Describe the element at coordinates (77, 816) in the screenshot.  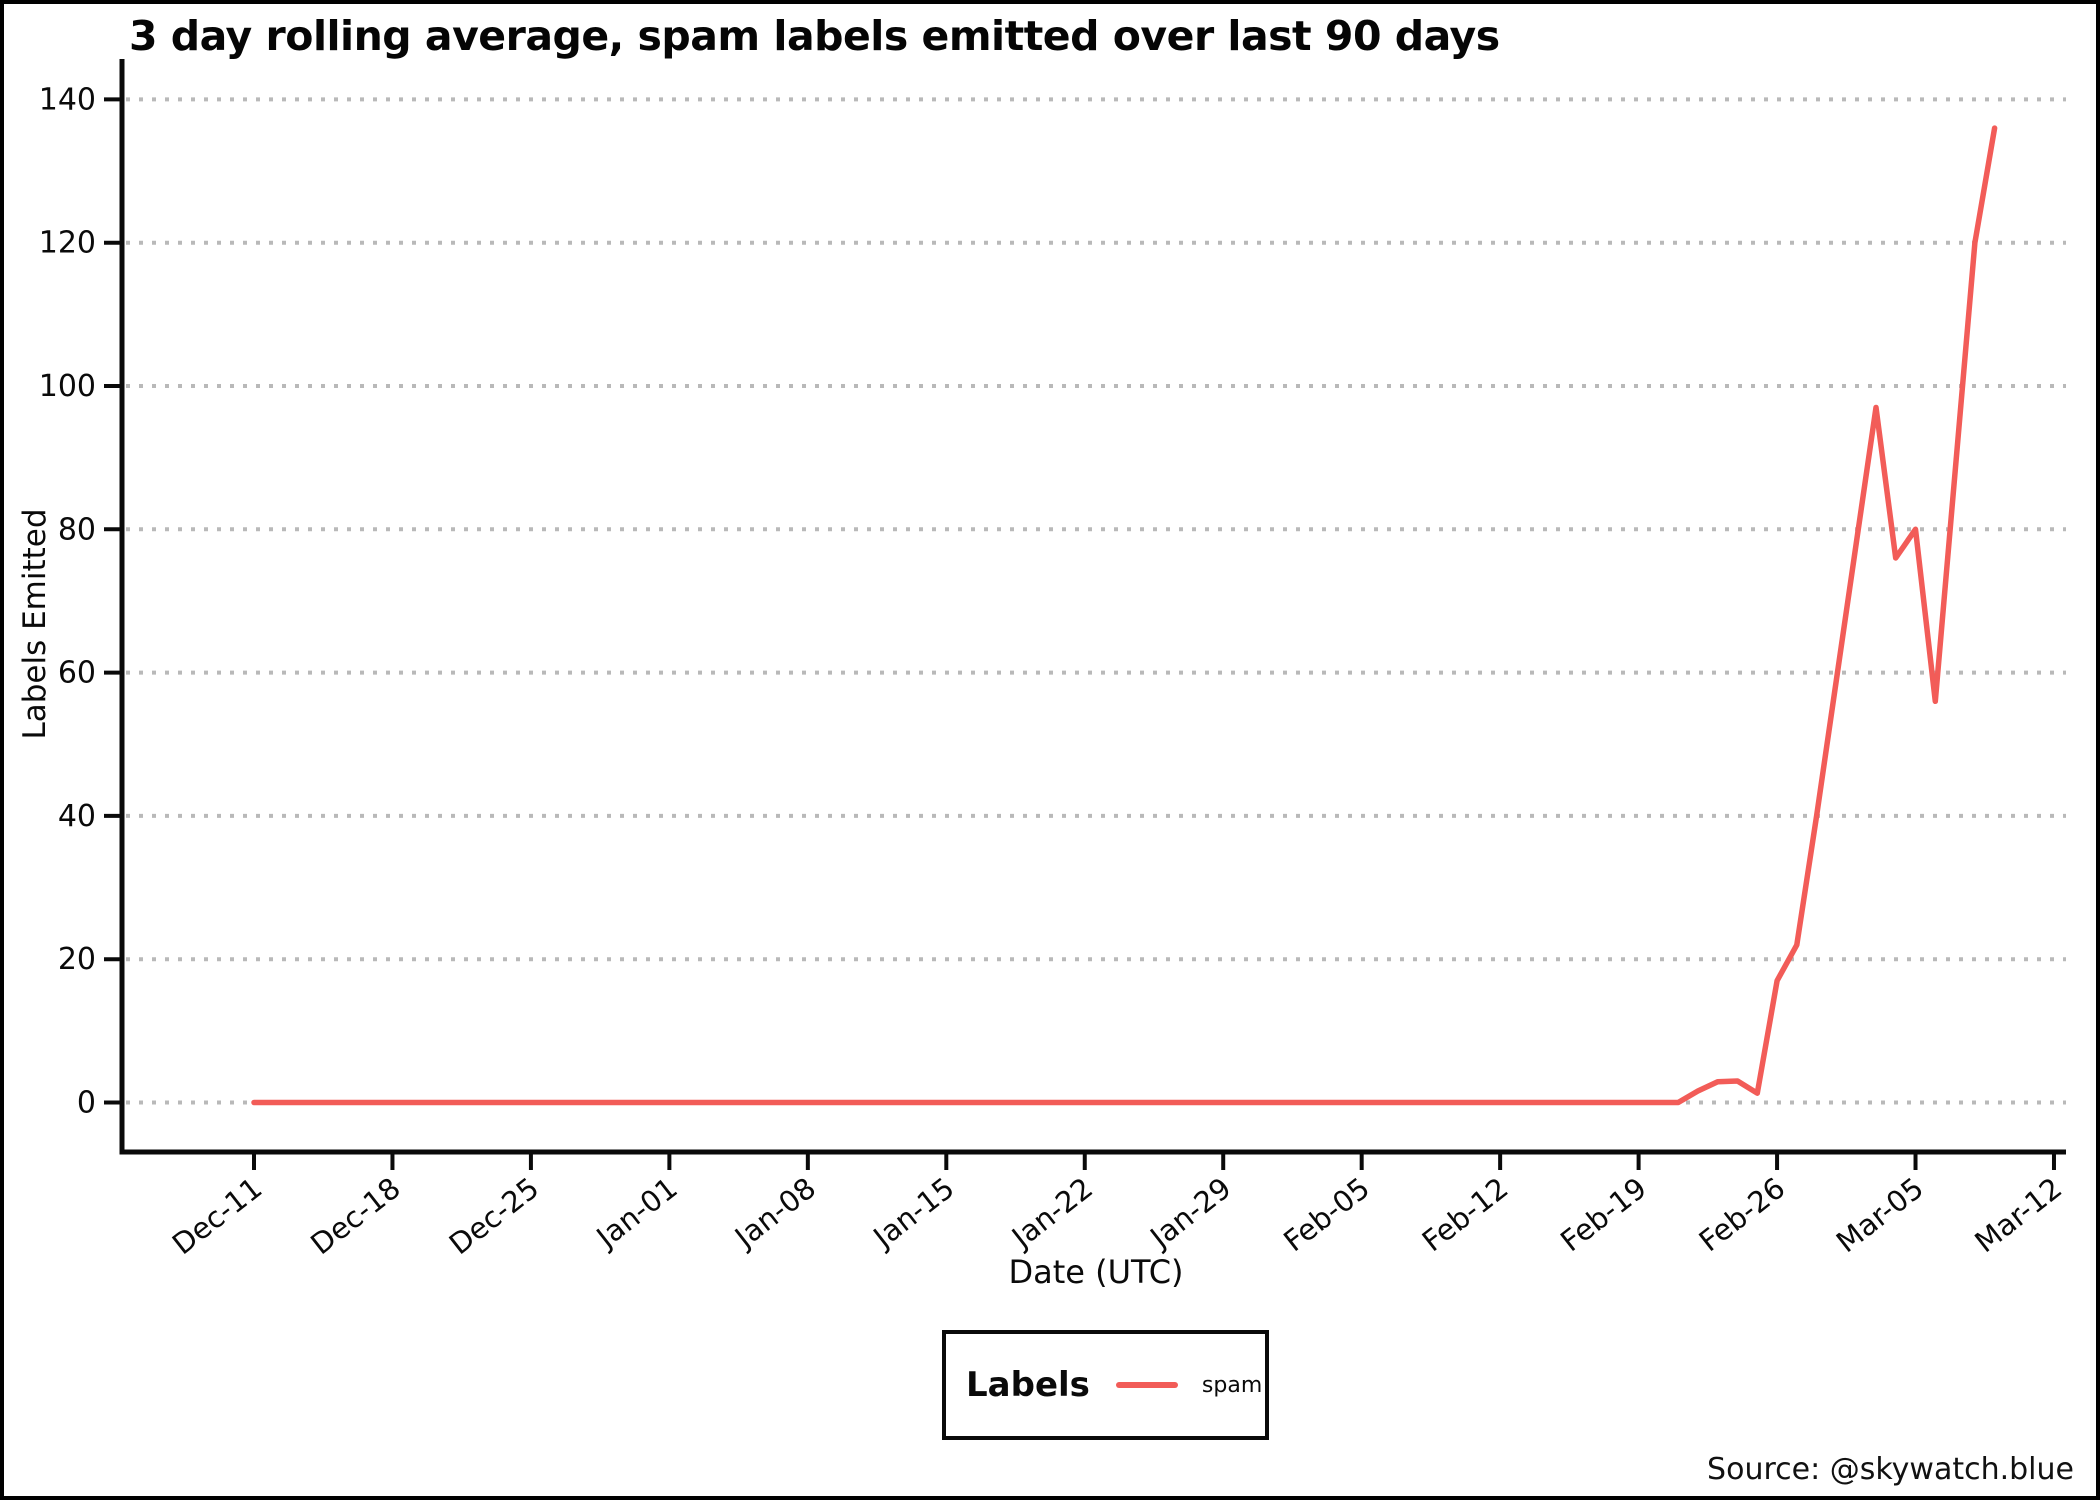
I see `y-tick-label: 40` at that location.